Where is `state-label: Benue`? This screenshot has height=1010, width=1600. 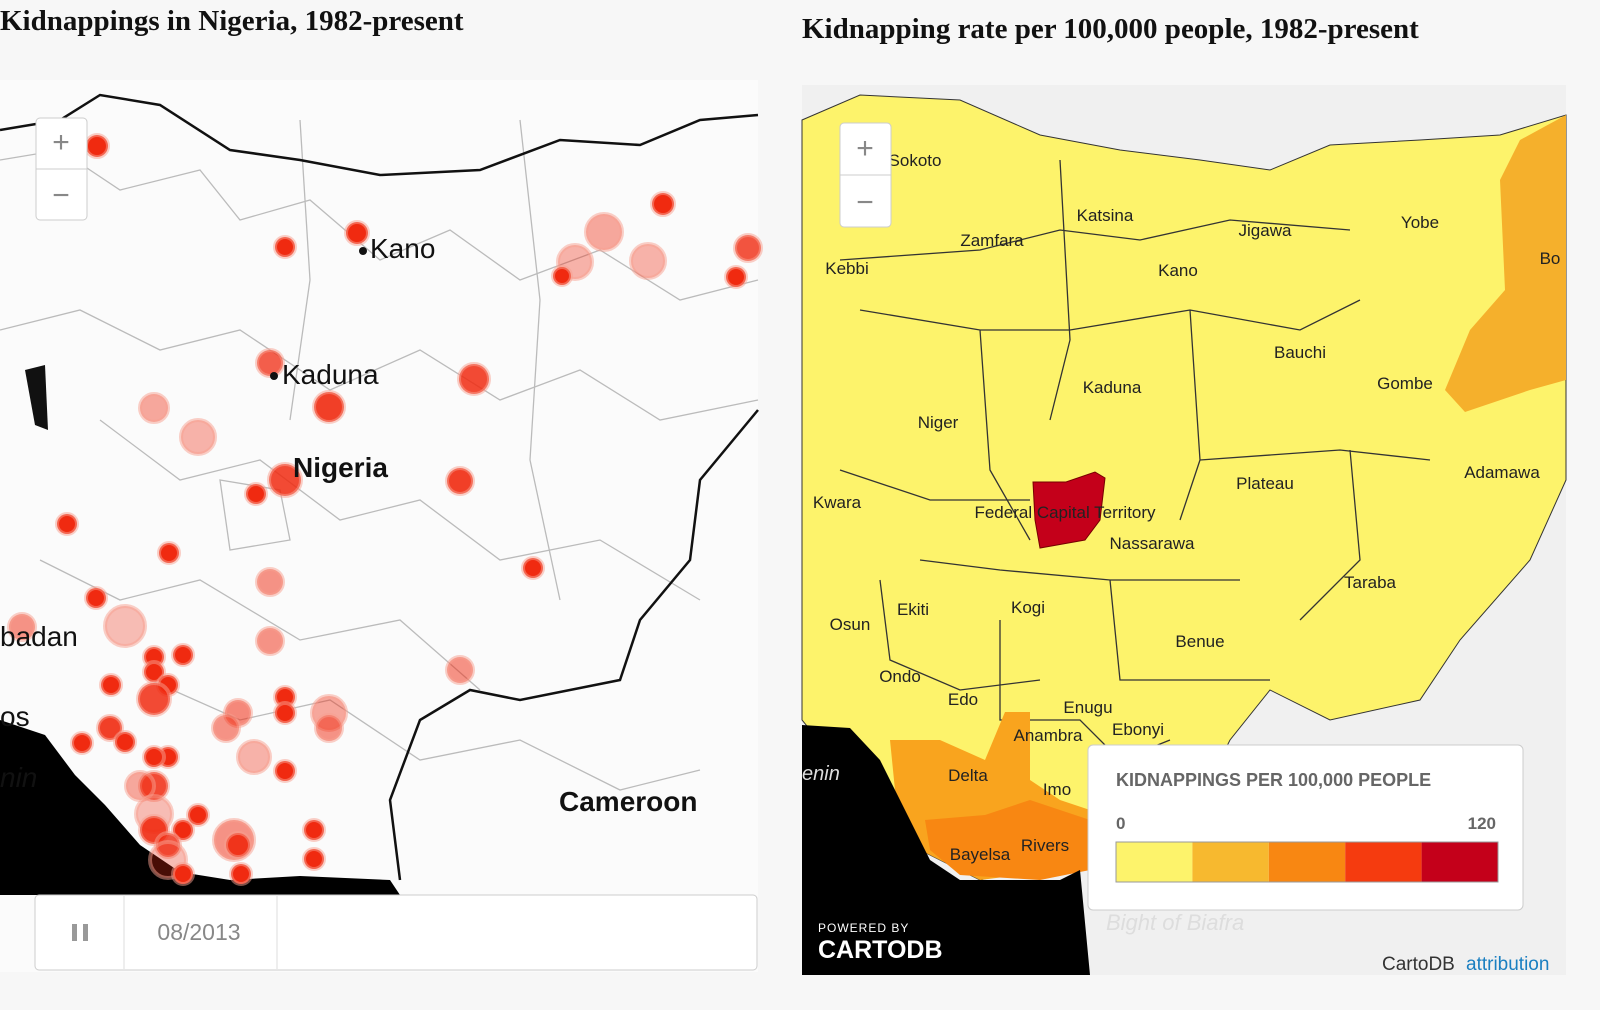
state-label: Benue is located at coordinates (1199, 641).